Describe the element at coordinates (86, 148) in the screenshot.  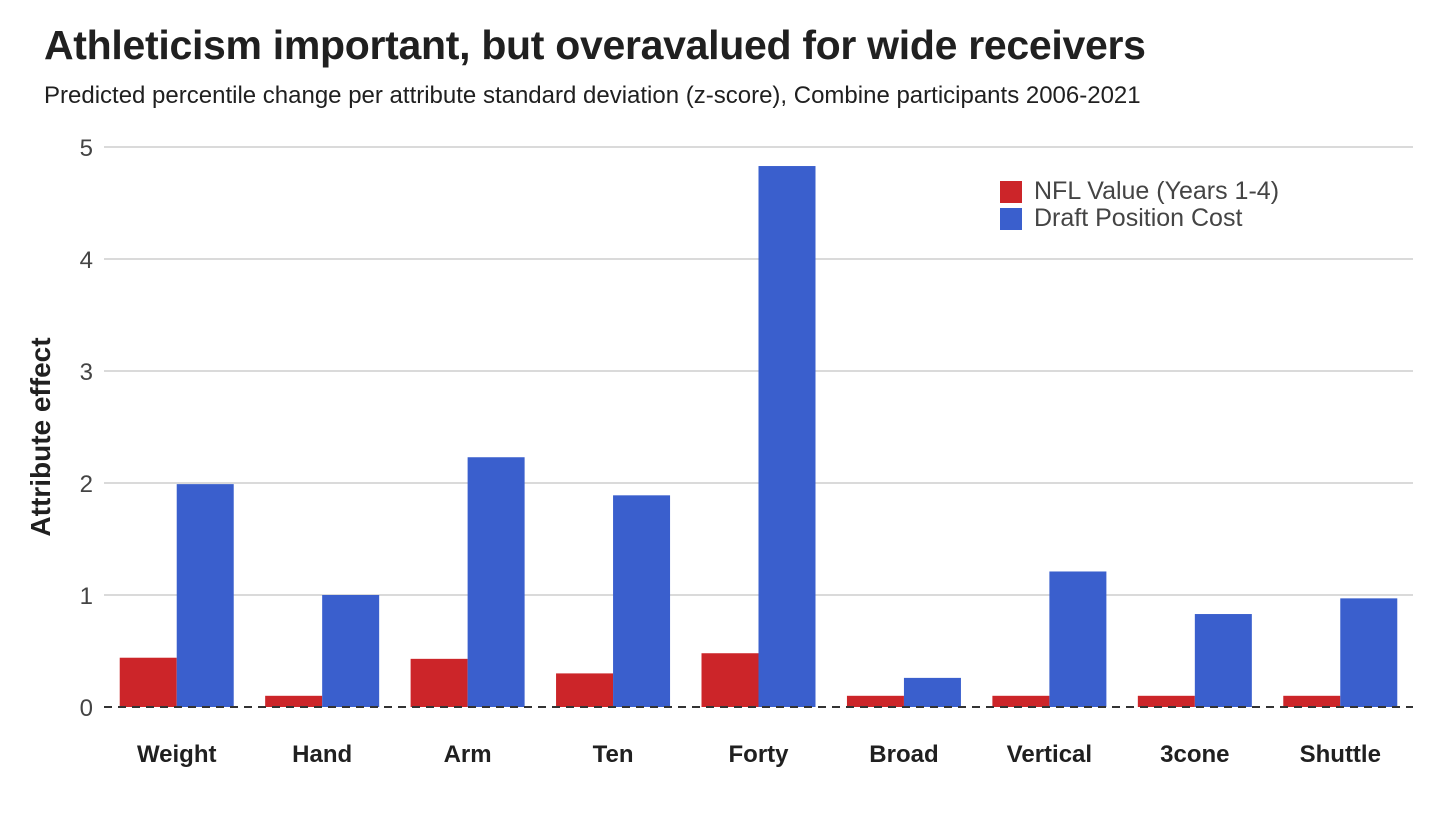
I see `y-tick-label: 5` at that location.